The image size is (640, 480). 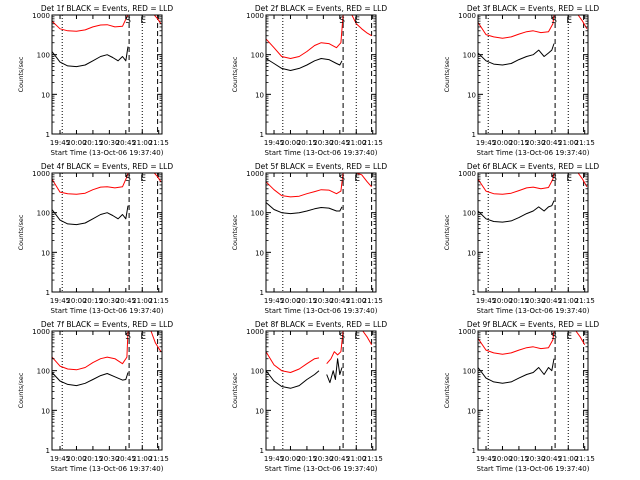 I want to click on panel-title: Det 2f BLACK = Events, RED = LLD, so click(x=321, y=8).